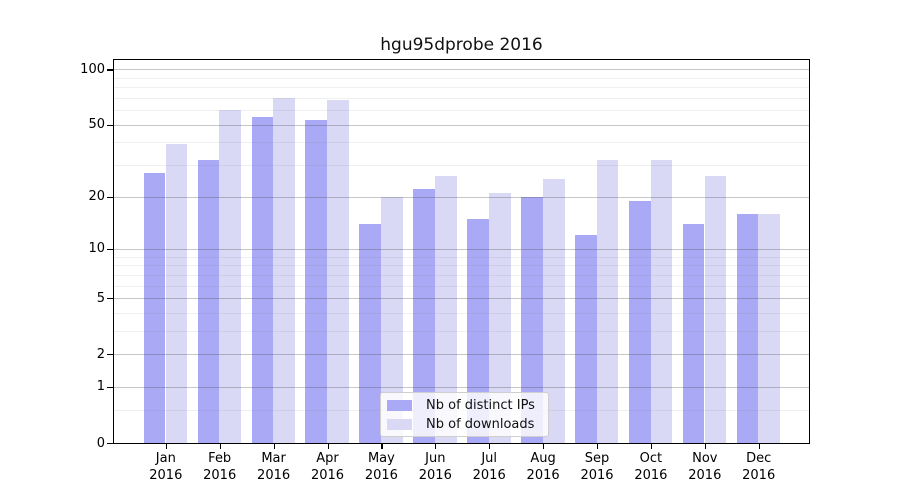 Image resolution: width=900 pixels, height=500 pixels. Describe the element at coordinates (598, 446) in the screenshot. I see `x-tick-mark-sep` at that location.